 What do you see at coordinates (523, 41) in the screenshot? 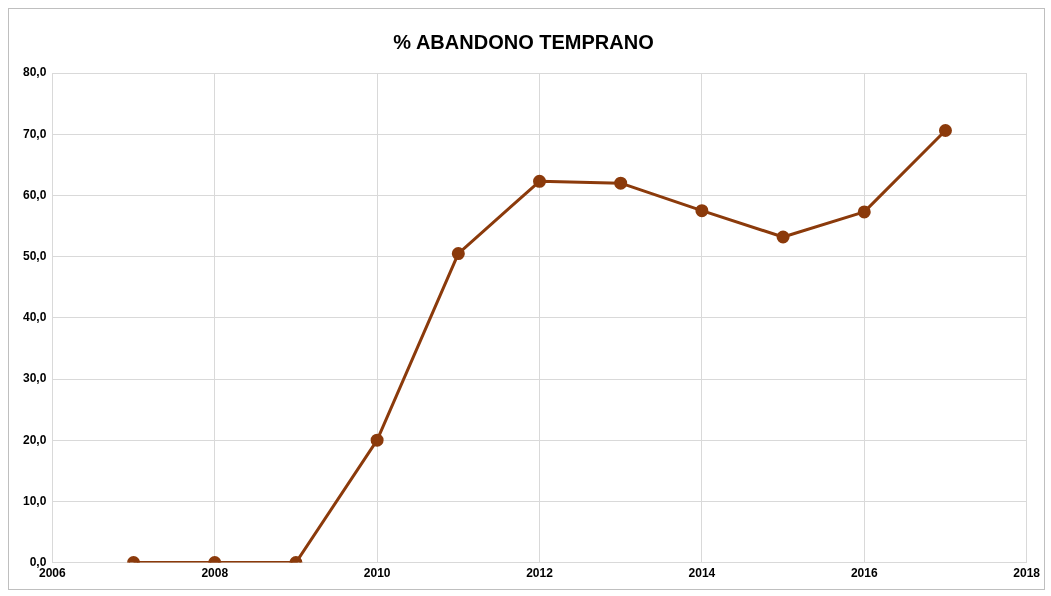
I see `chart-title: % ABANDONO TEMPRANO` at bounding box center [523, 41].